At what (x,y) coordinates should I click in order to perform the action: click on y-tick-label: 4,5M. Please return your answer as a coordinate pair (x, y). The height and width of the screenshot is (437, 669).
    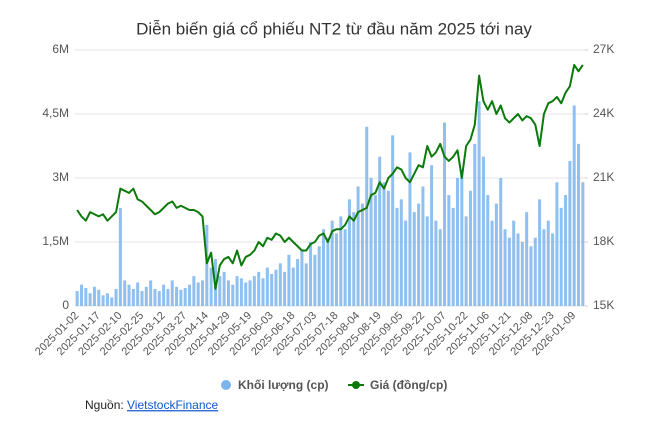
    Looking at the image, I should click on (55, 113).